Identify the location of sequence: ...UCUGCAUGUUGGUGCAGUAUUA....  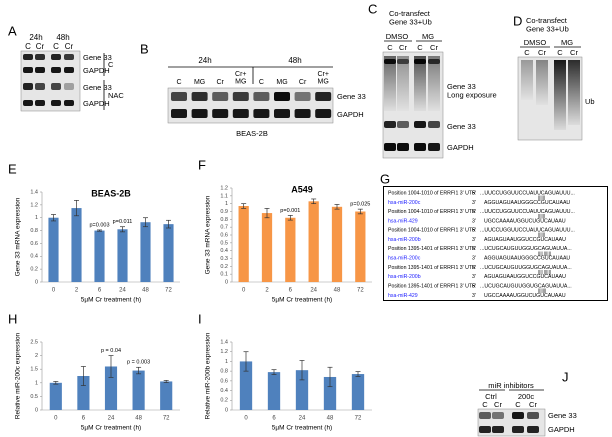
(526, 268).